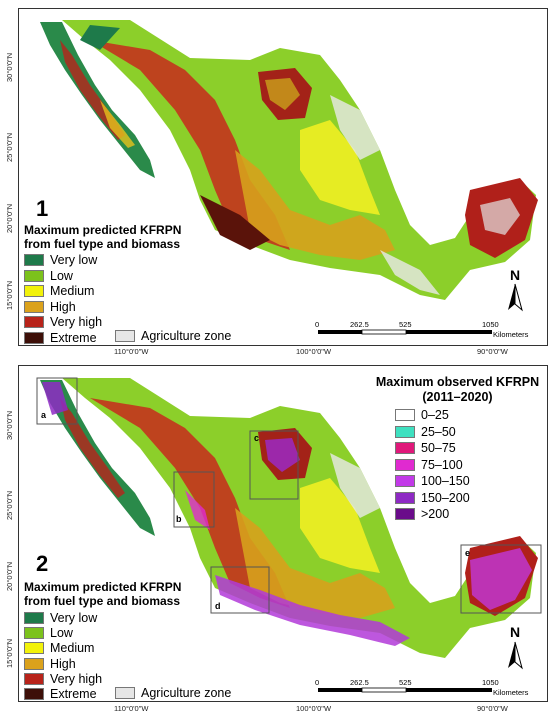  What do you see at coordinates (359, 682) in the screenshot?
I see `scale-tick-2-1: 262.5` at bounding box center [359, 682].